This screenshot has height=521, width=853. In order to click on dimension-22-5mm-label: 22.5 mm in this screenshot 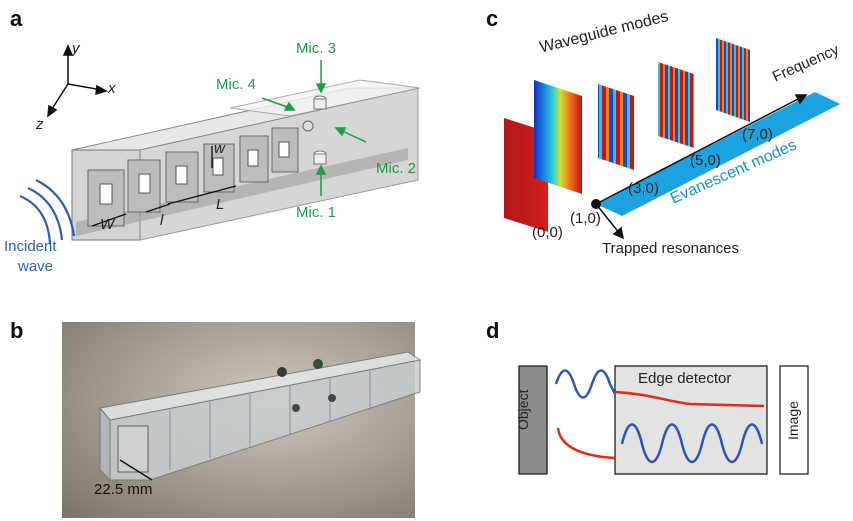, I will do `click(123, 489)`.